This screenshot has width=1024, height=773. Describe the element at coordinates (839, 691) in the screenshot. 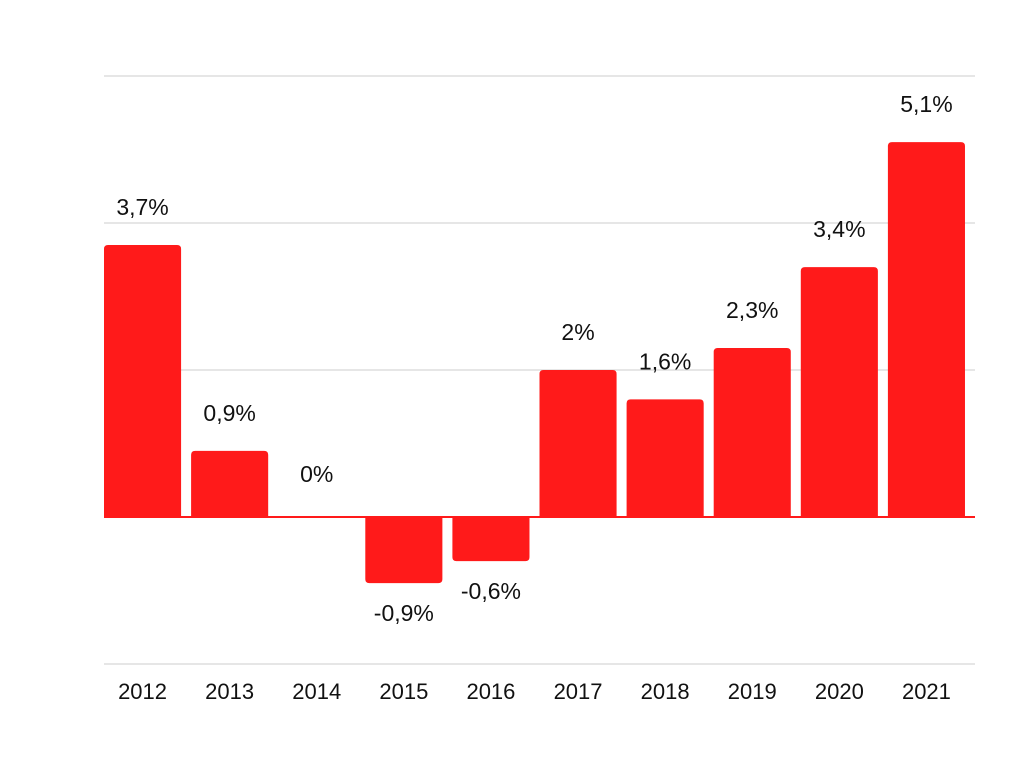

I see `x-tick-label: 2020` at that location.